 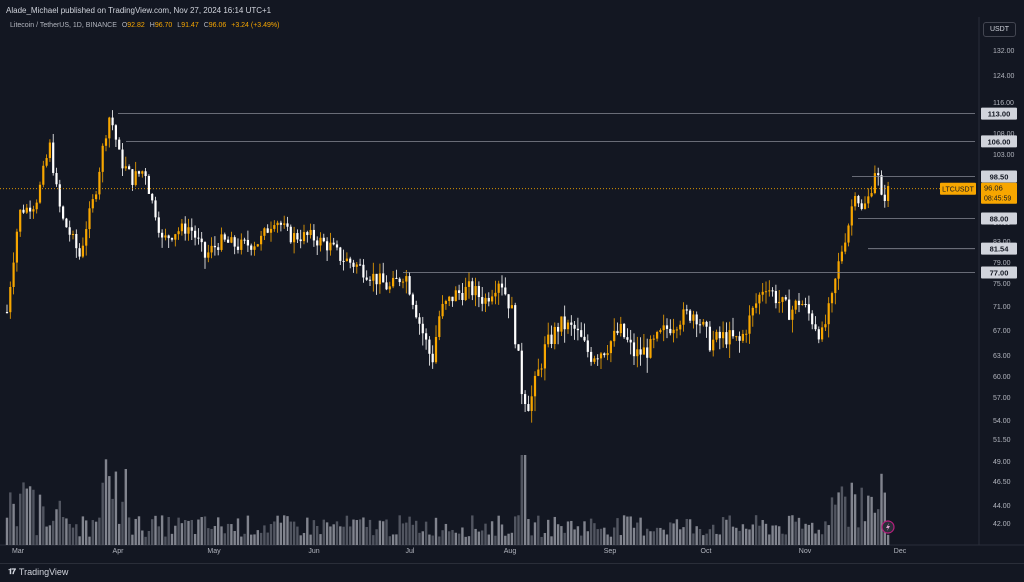 What do you see at coordinates (997, 199) in the screenshot?
I see `countdown-label: 08:45:59` at bounding box center [997, 199].